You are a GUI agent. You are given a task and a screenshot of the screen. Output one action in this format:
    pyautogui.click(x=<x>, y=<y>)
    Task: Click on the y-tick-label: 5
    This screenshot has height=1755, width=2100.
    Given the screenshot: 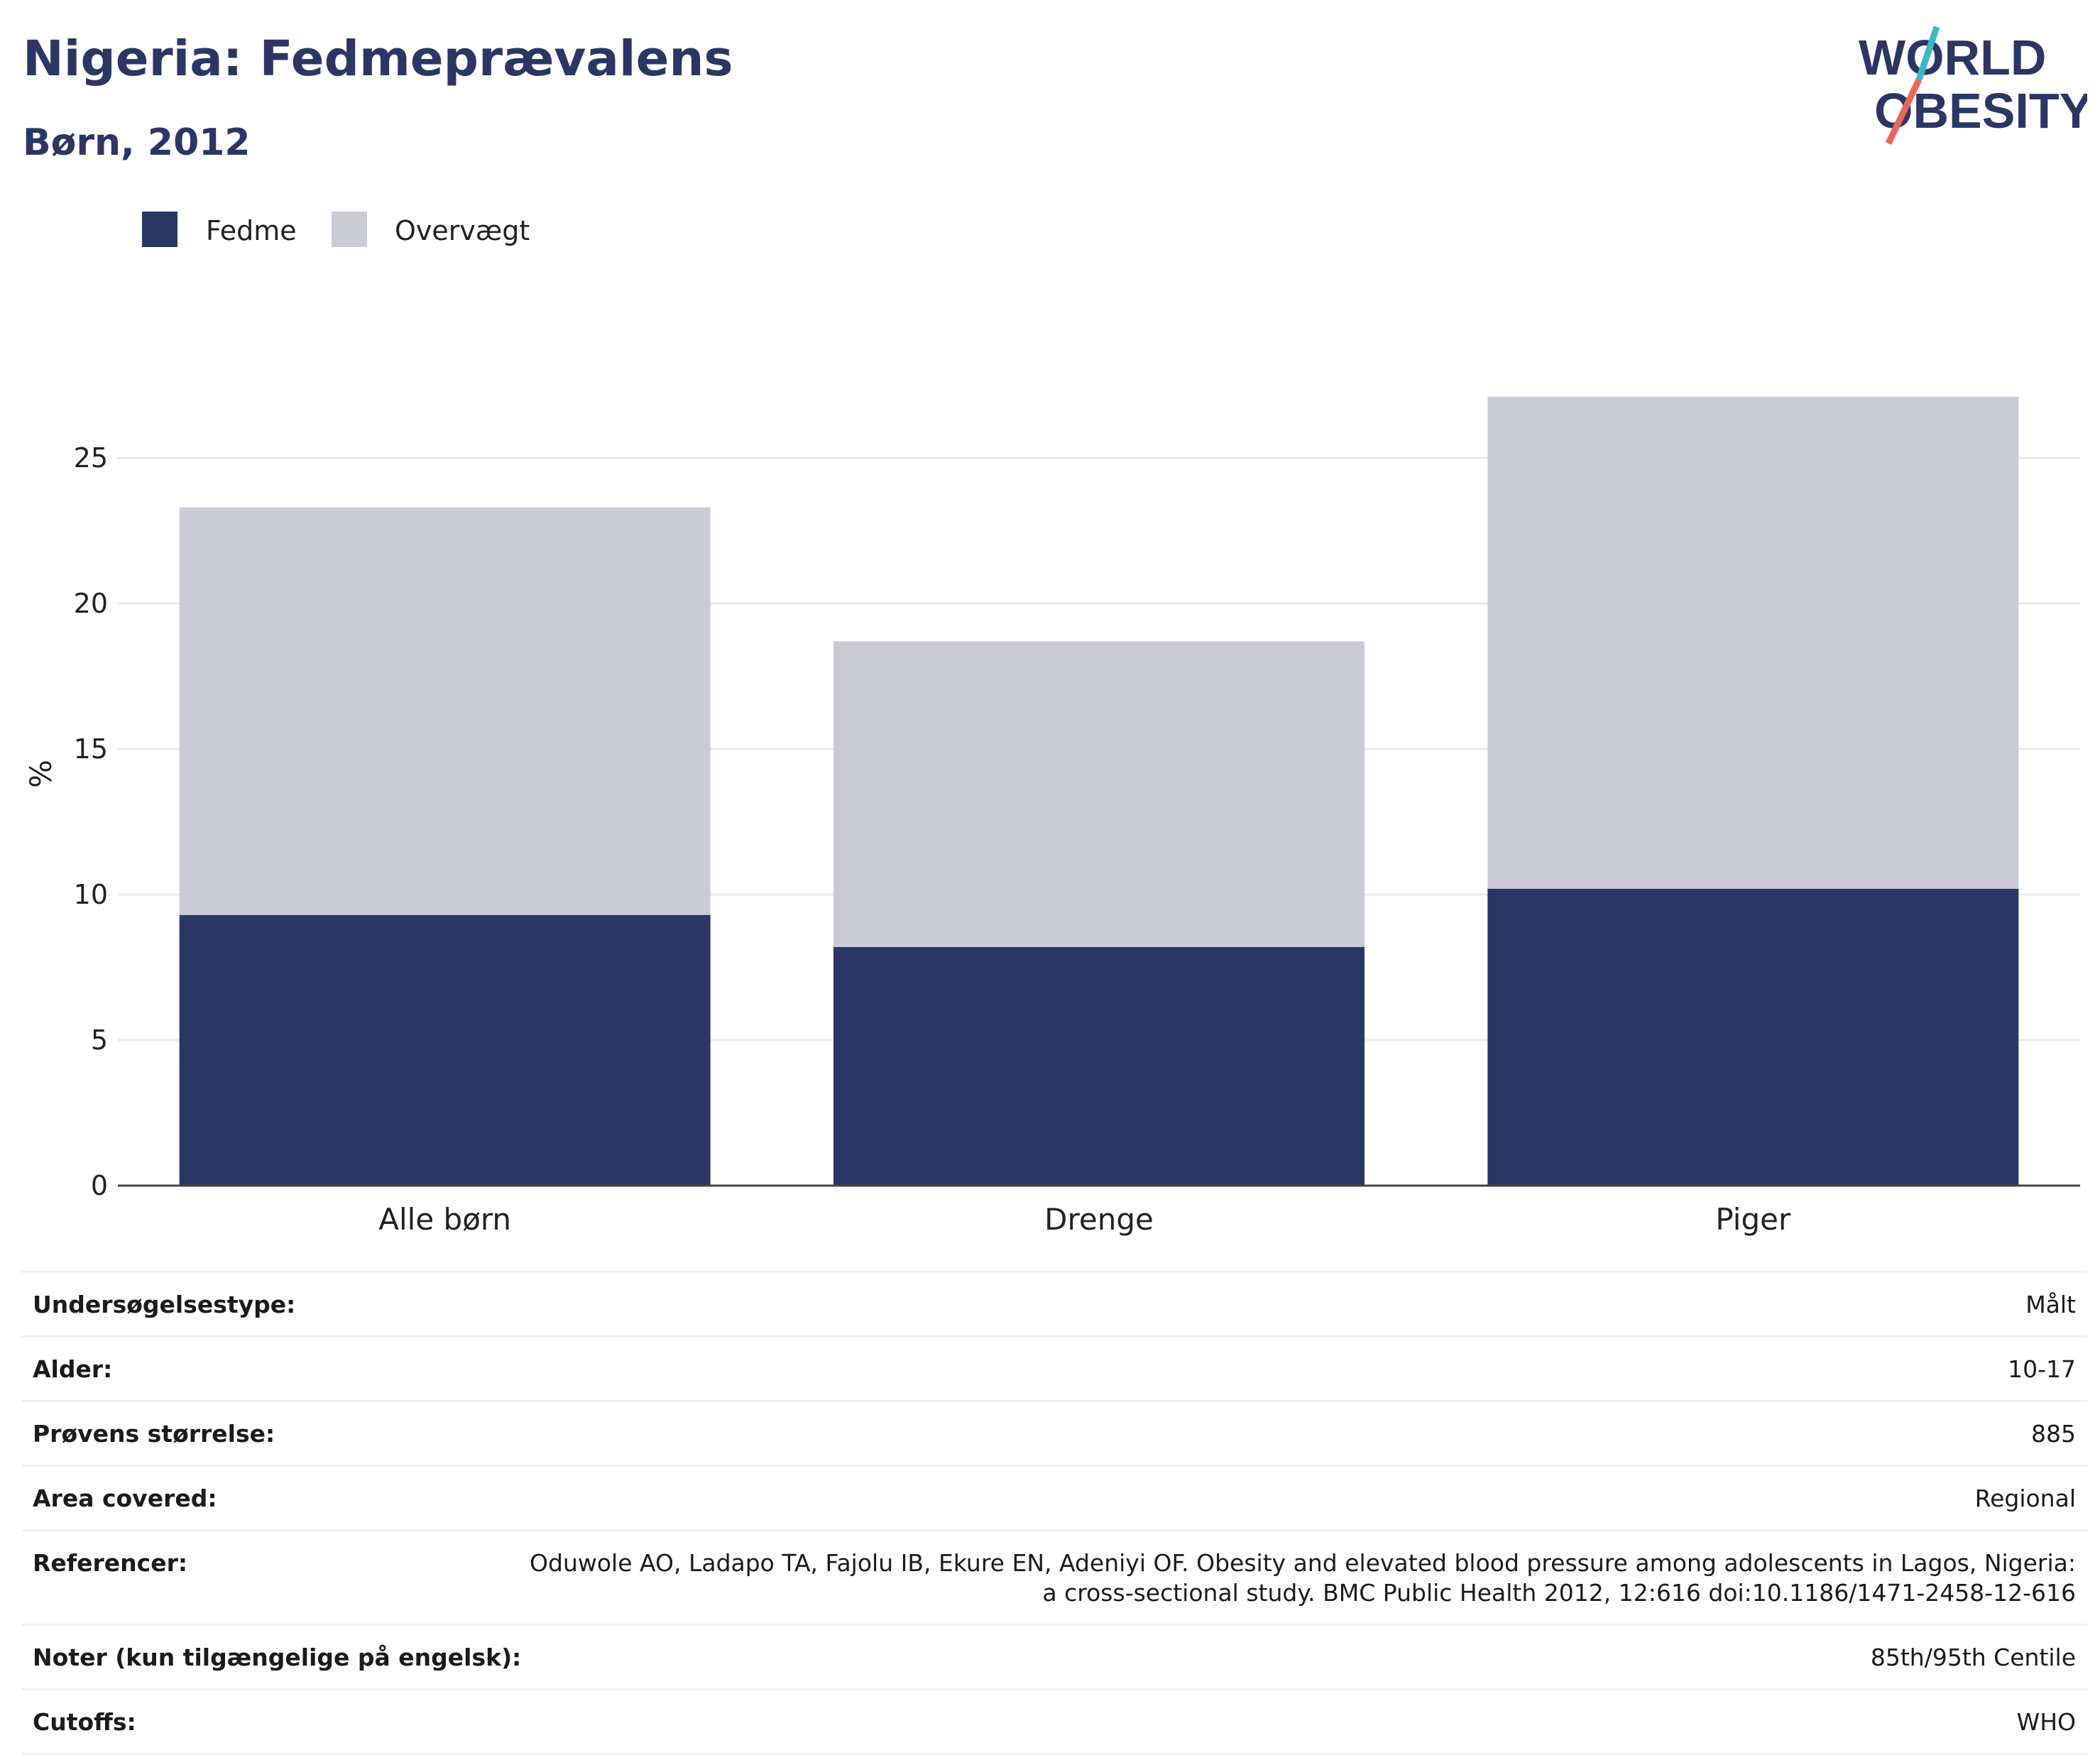 What is the action you would take?
    pyautogui.click(x=99, y=1040)
    